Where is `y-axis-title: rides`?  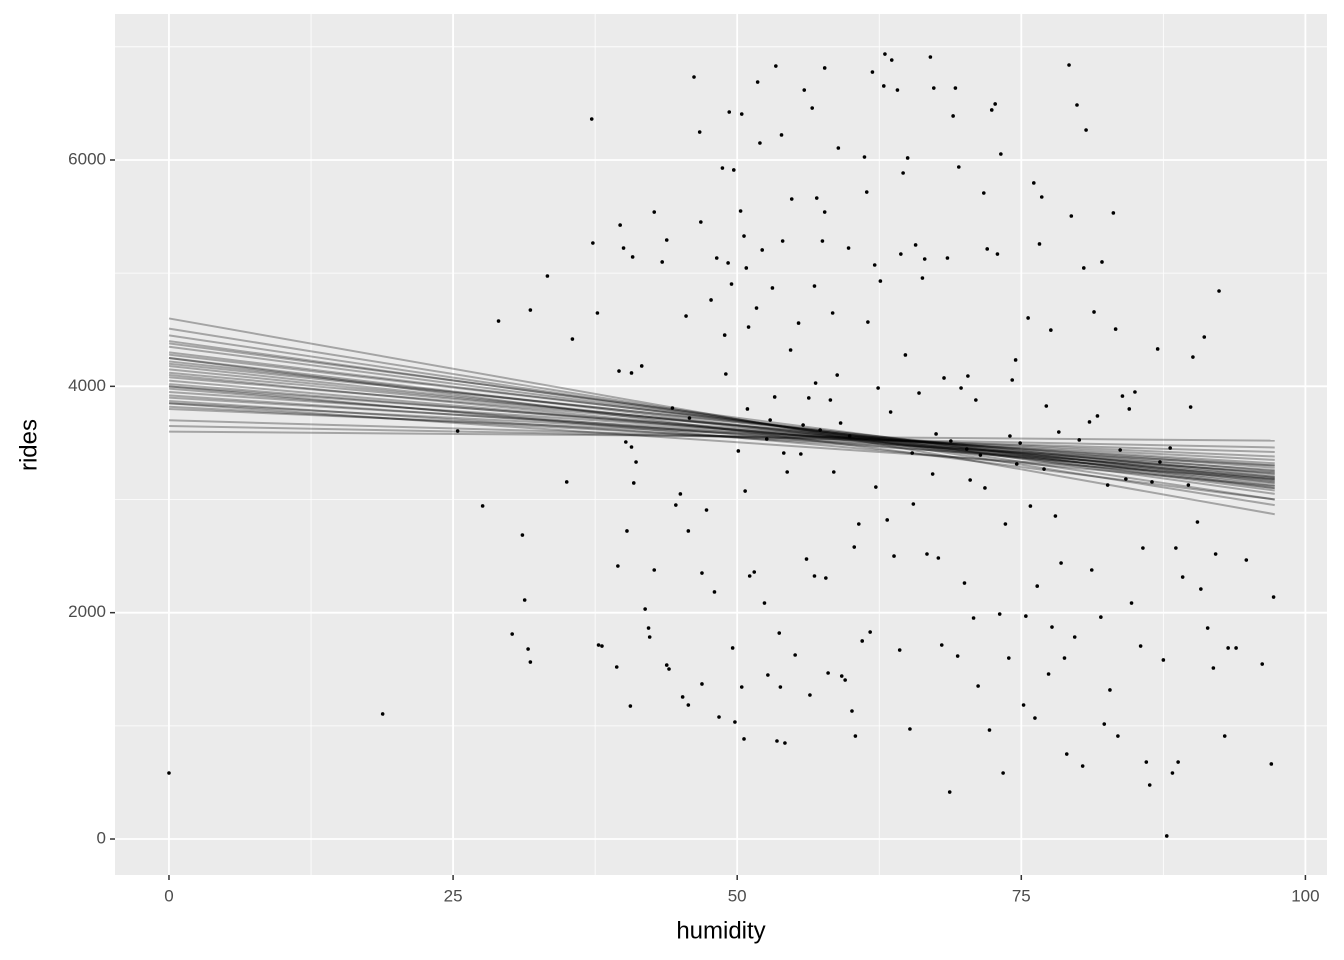 y-axis-title: rides is located at coordinates (28, 445).